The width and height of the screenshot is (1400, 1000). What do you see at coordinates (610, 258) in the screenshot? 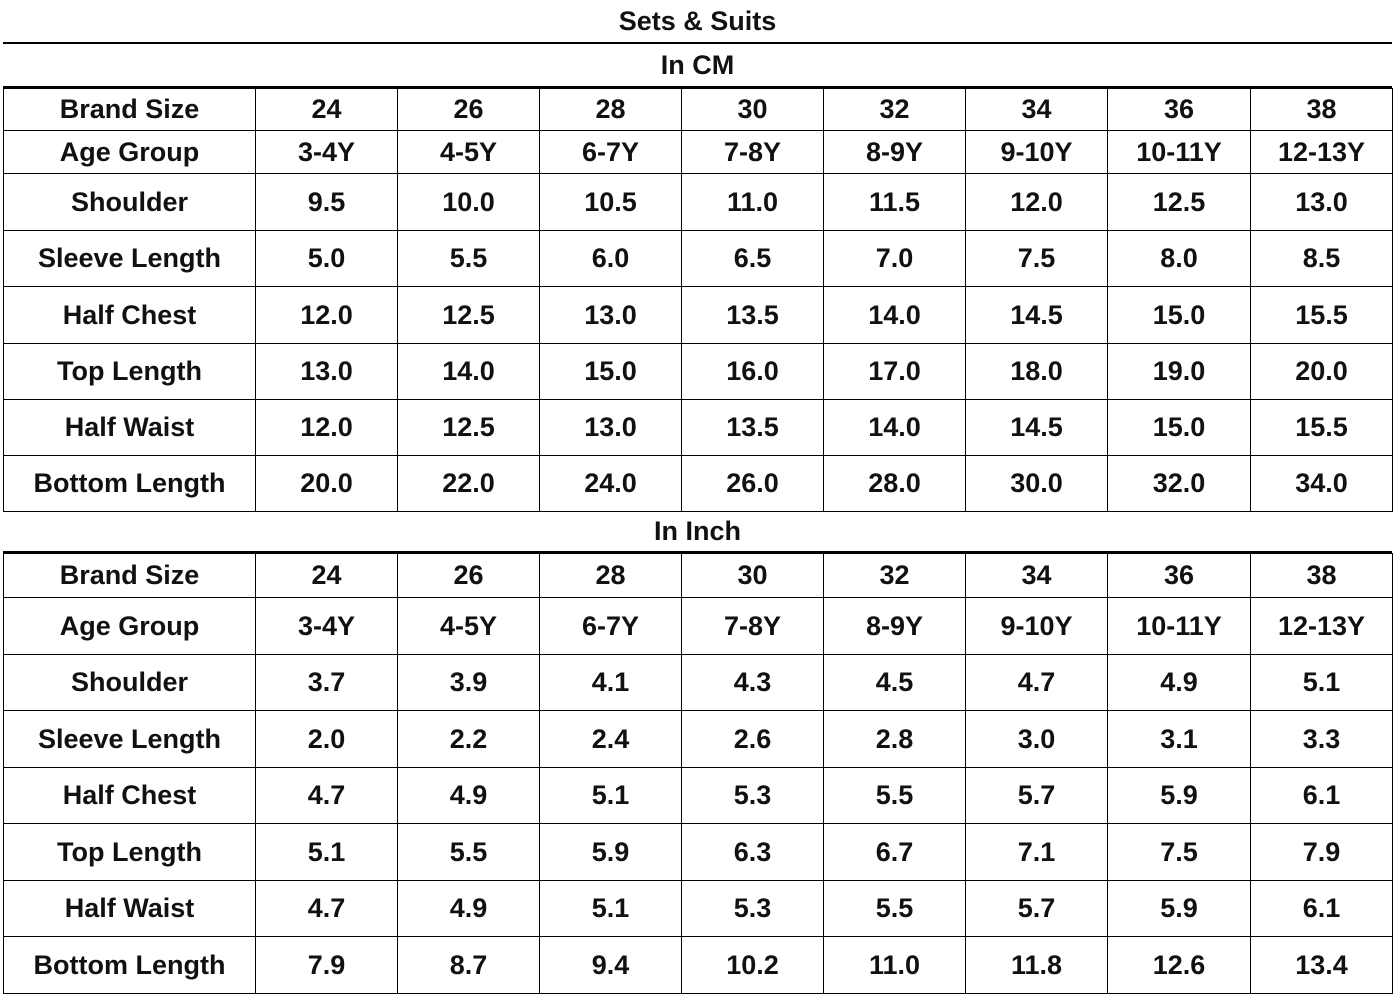
I see `table-cell: 6.0` at bounding box center [610, 258].